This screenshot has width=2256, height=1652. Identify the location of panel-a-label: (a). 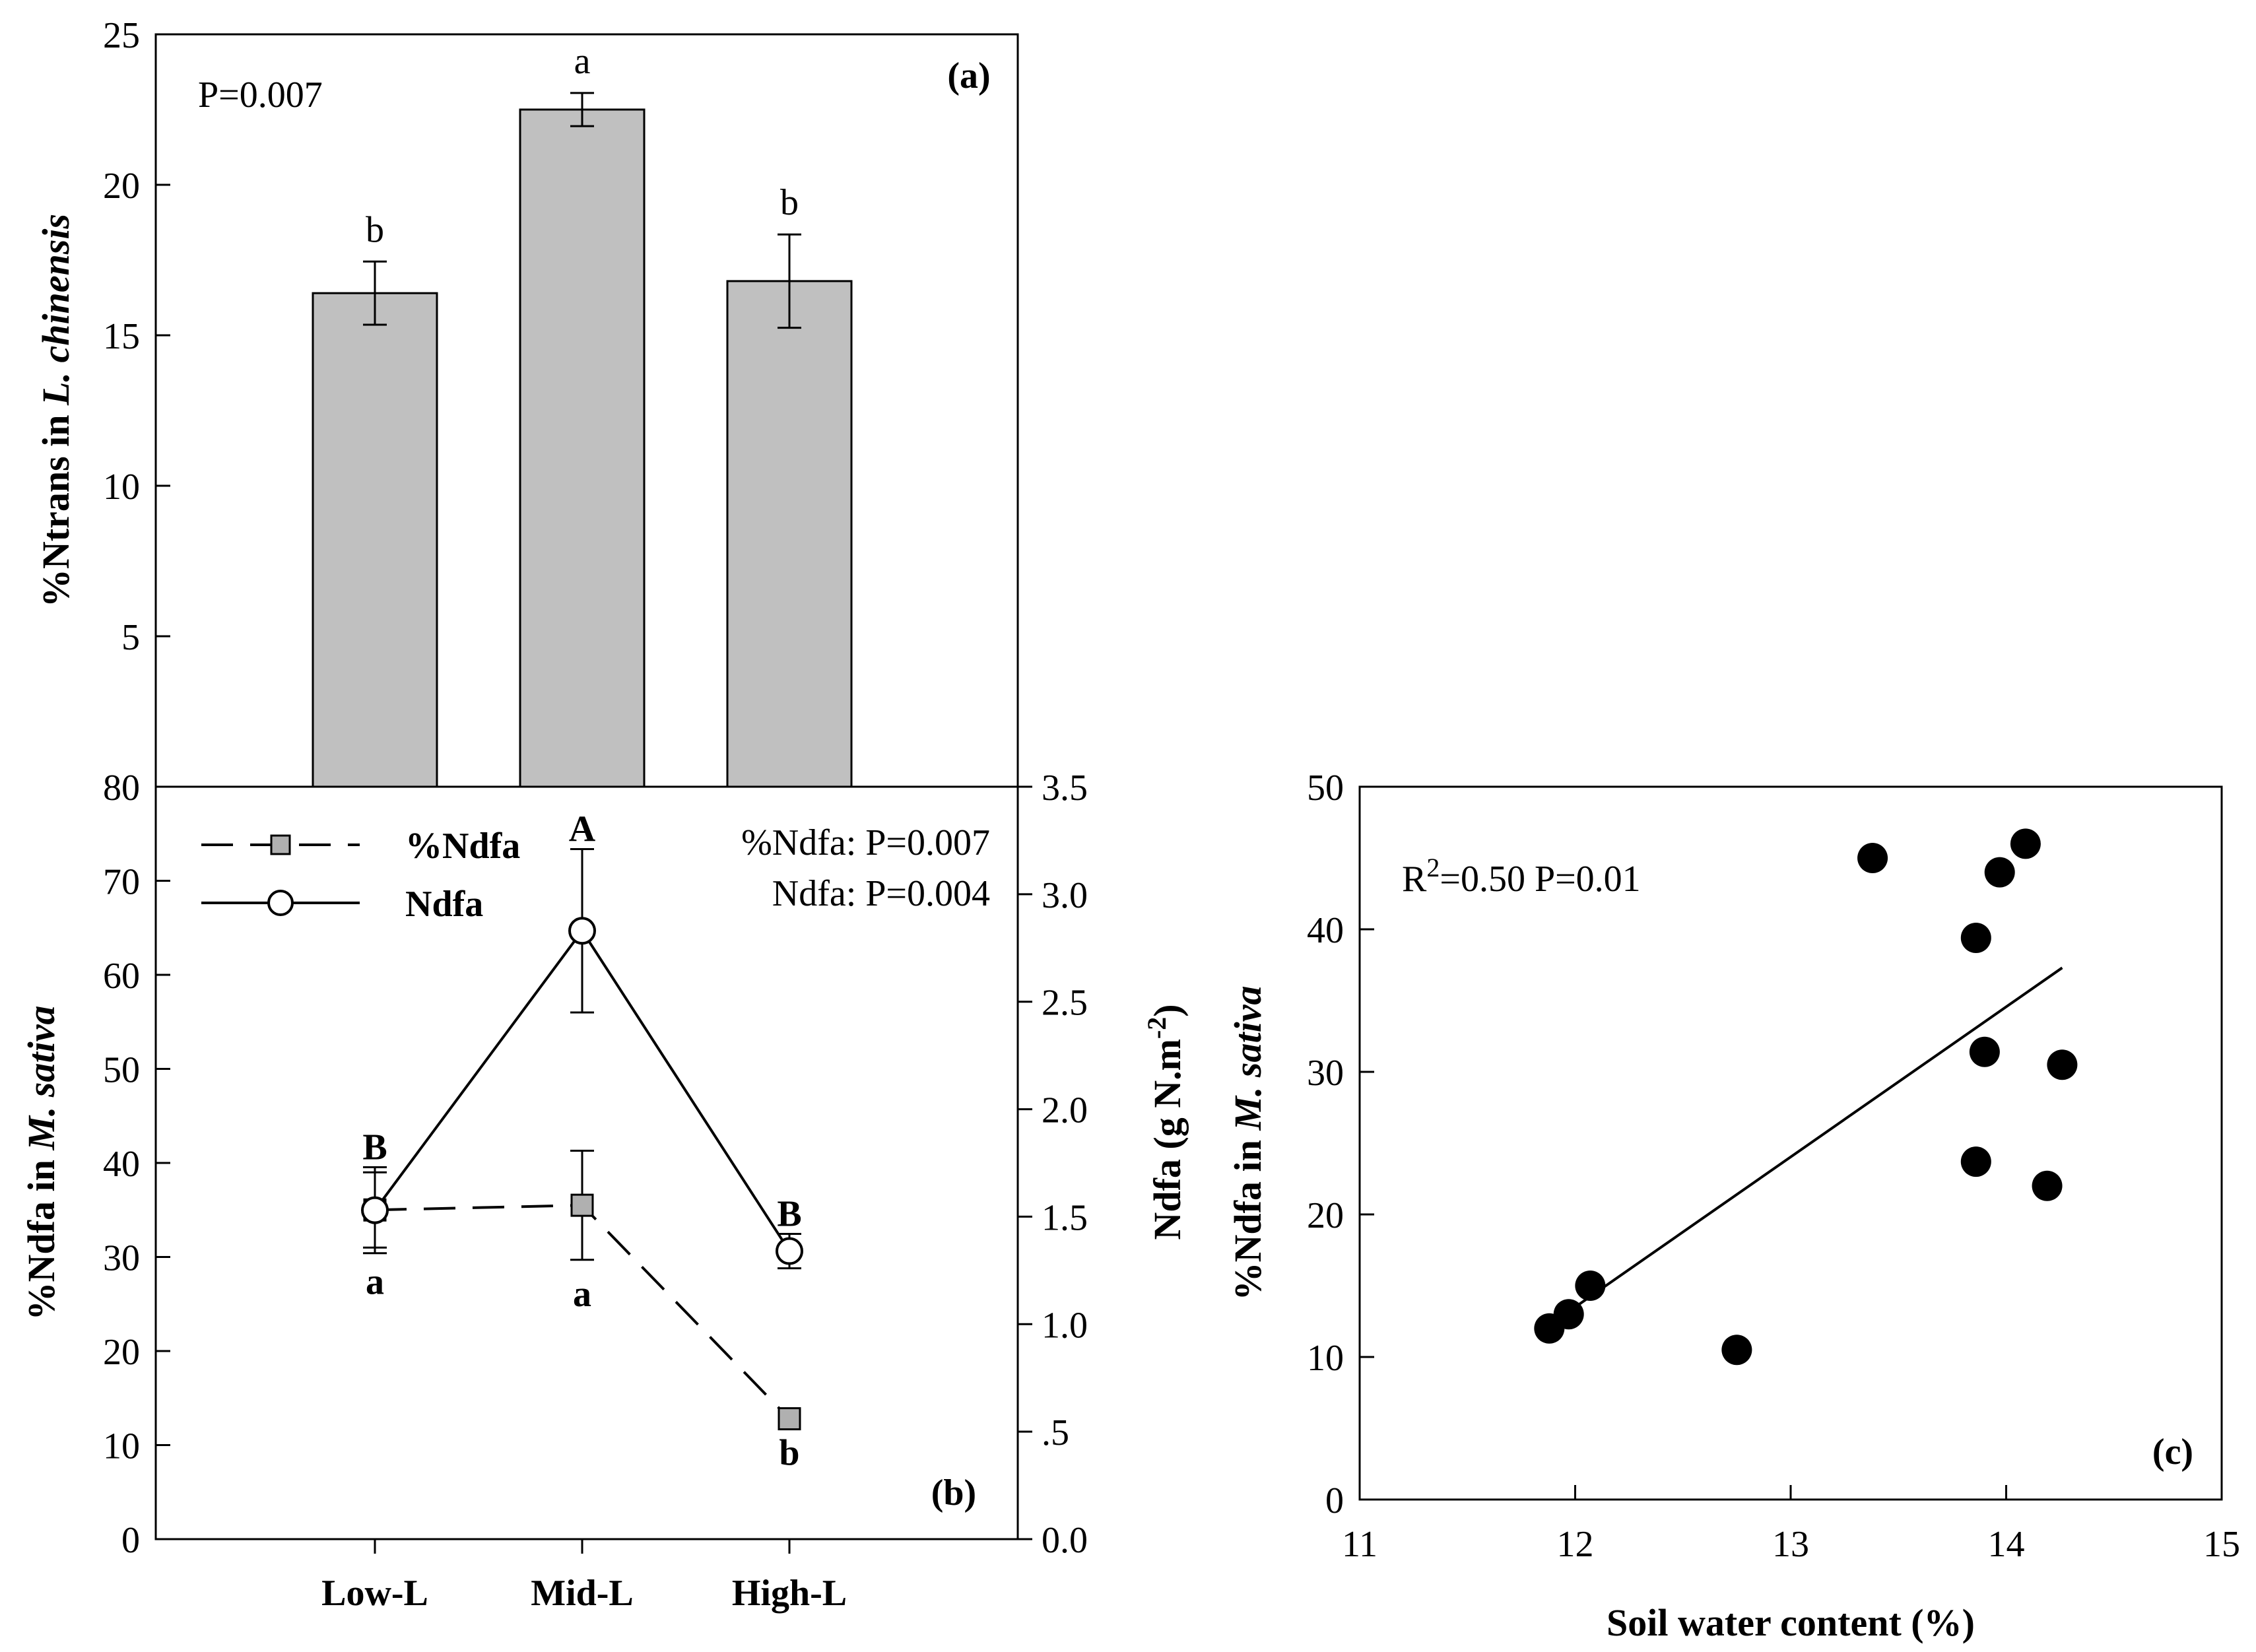
(969, 75).